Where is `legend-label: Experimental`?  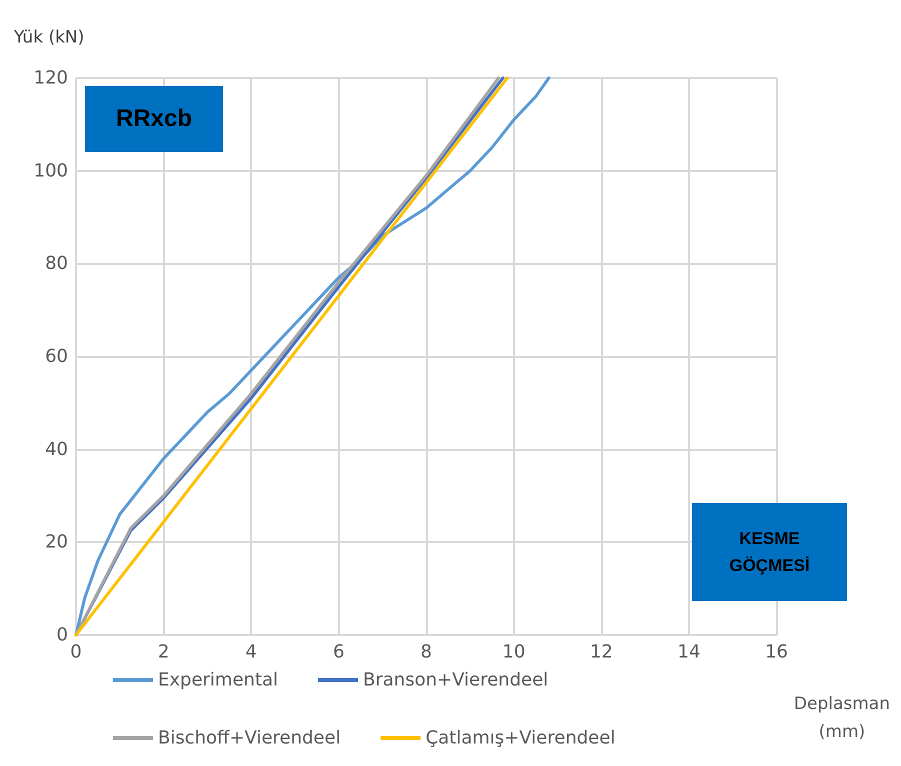
legend-label: Experimental is located at coordinates (218, 680).